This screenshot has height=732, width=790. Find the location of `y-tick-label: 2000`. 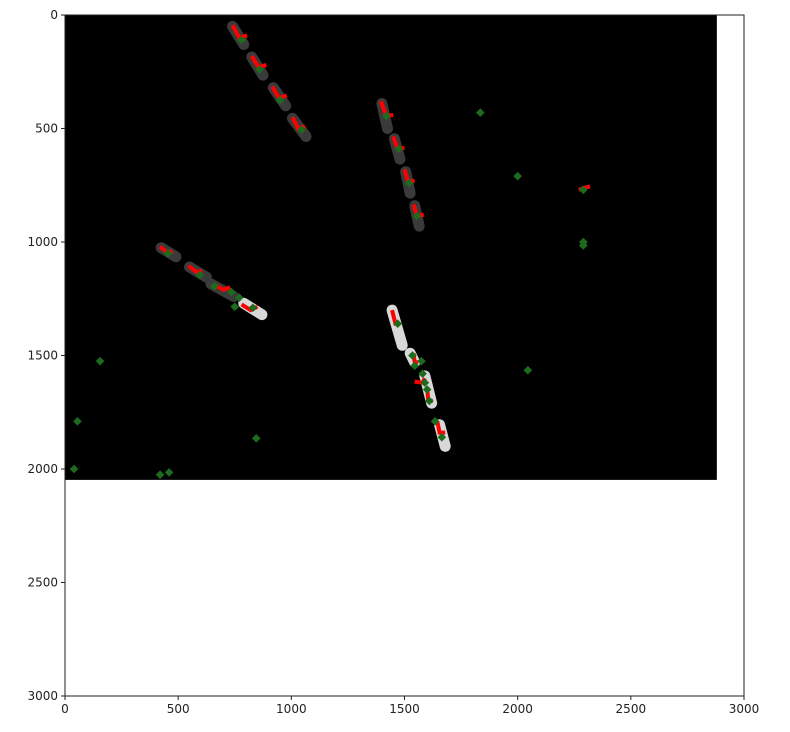

y-tick-label: 2000 is located at coordinates (42, 469).